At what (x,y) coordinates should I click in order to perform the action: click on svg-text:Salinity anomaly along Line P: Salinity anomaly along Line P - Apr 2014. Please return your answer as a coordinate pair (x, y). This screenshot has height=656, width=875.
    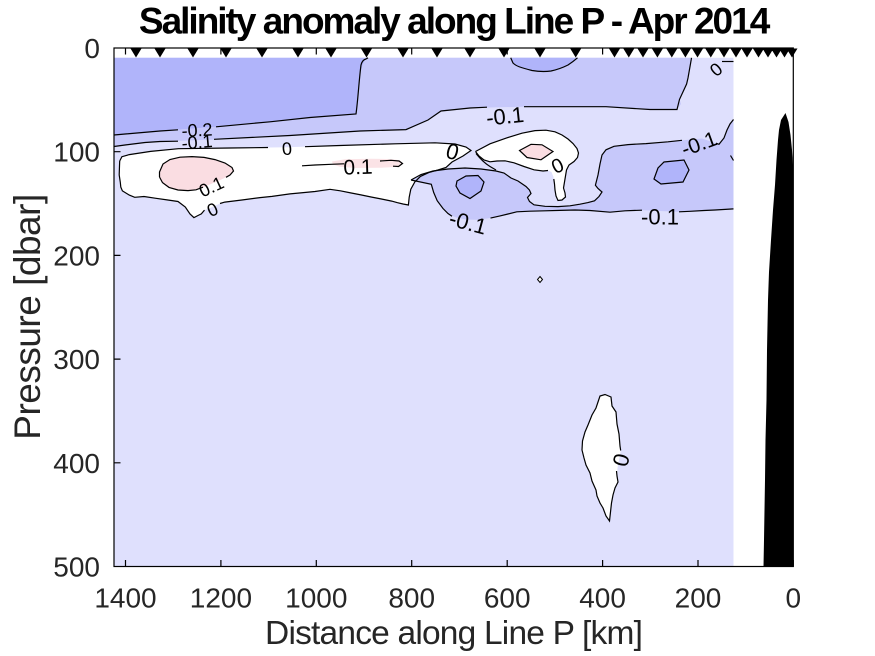
    Looking at the image, I should click on (455, 21).